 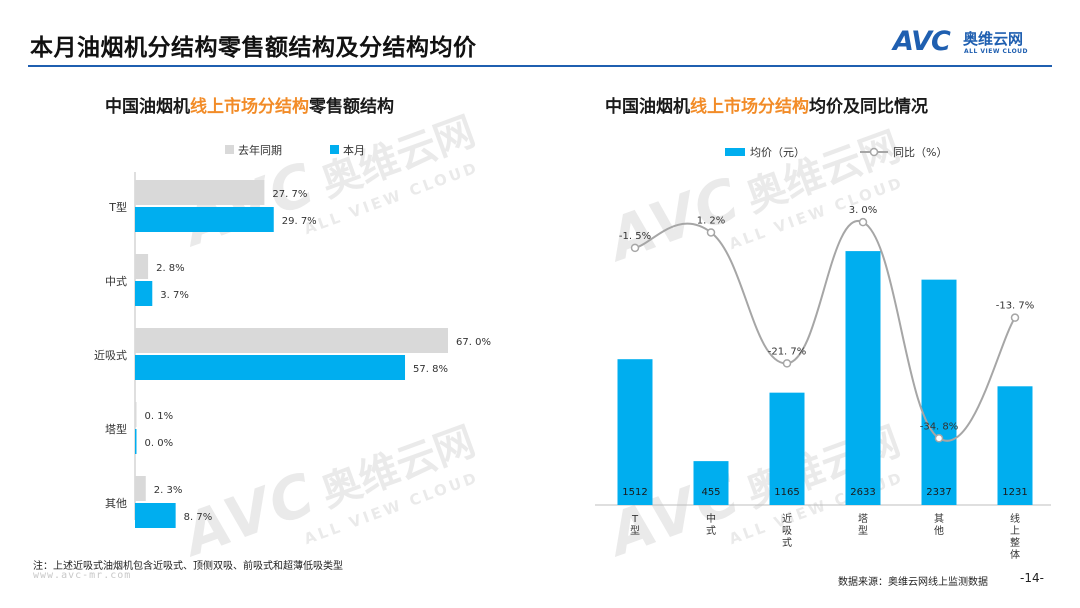 What do you see at coordinates (1015, 306) in the screenshot?
I see `yoy-label: -13. 7%` at bounding box center [1015, 306].